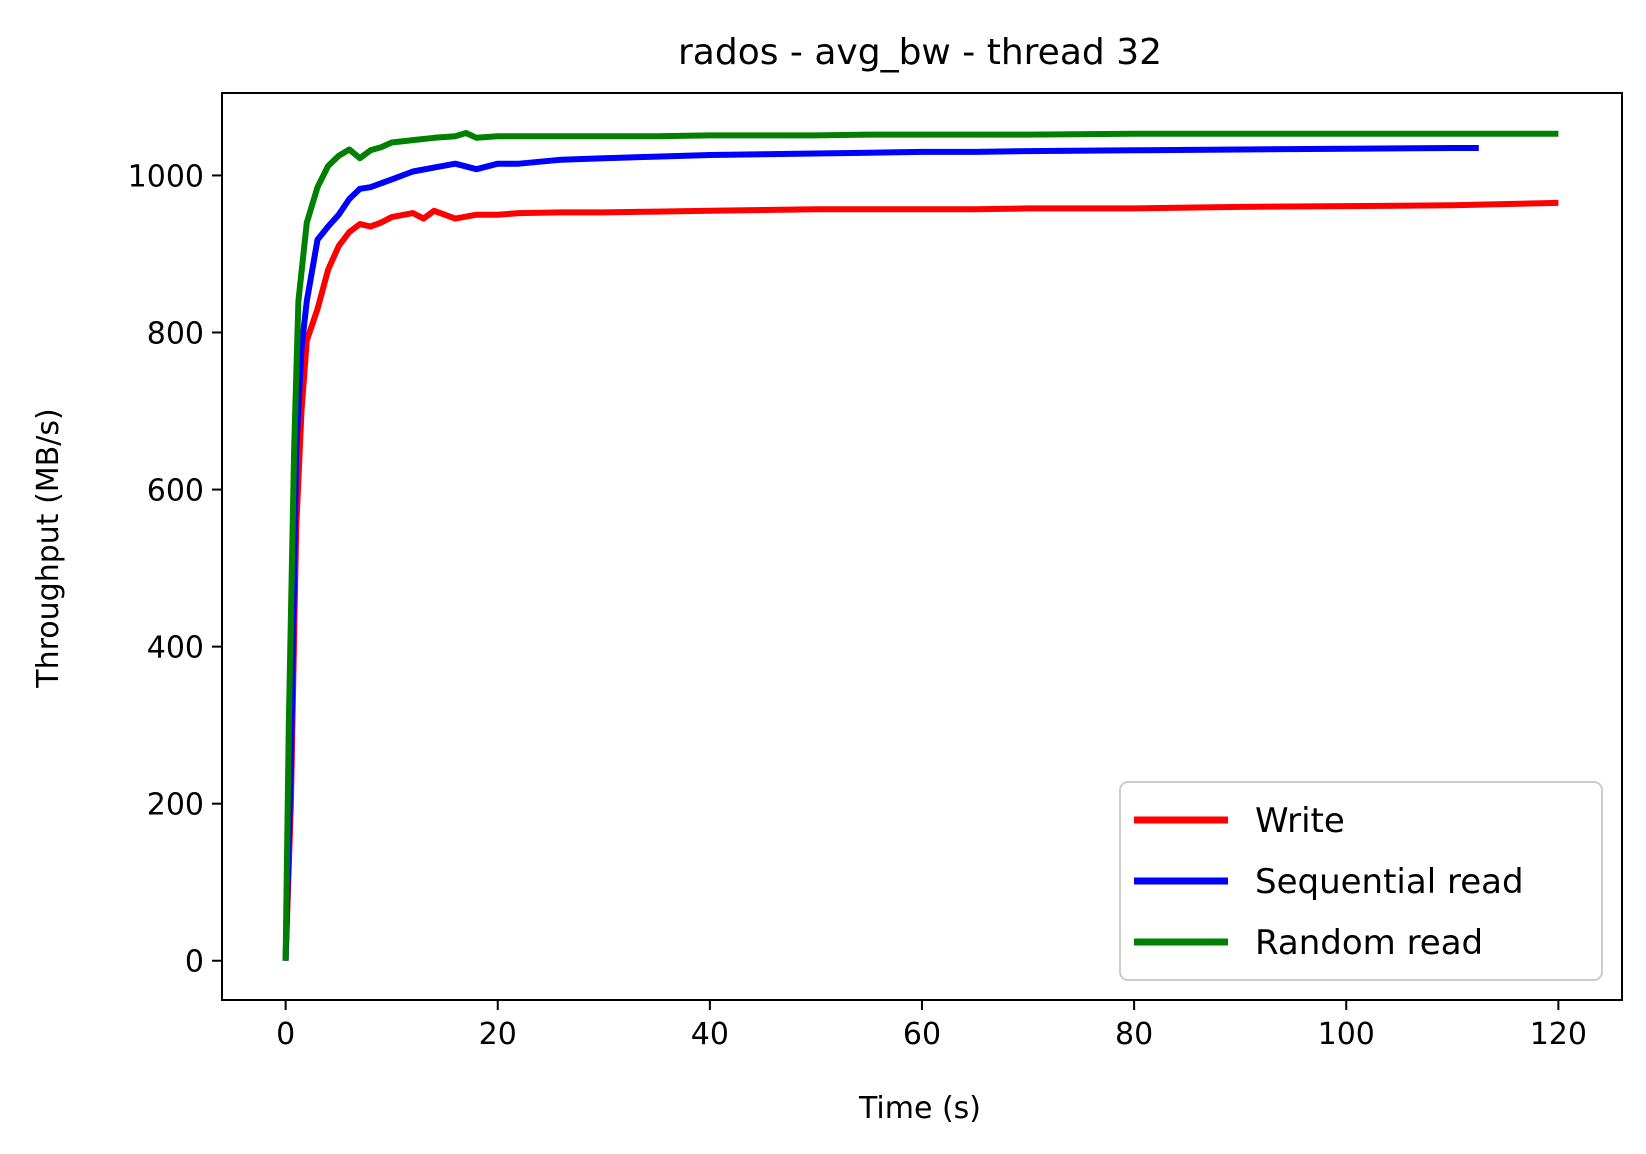  I want to click on y-tick-label: 800, so click(175, 334).